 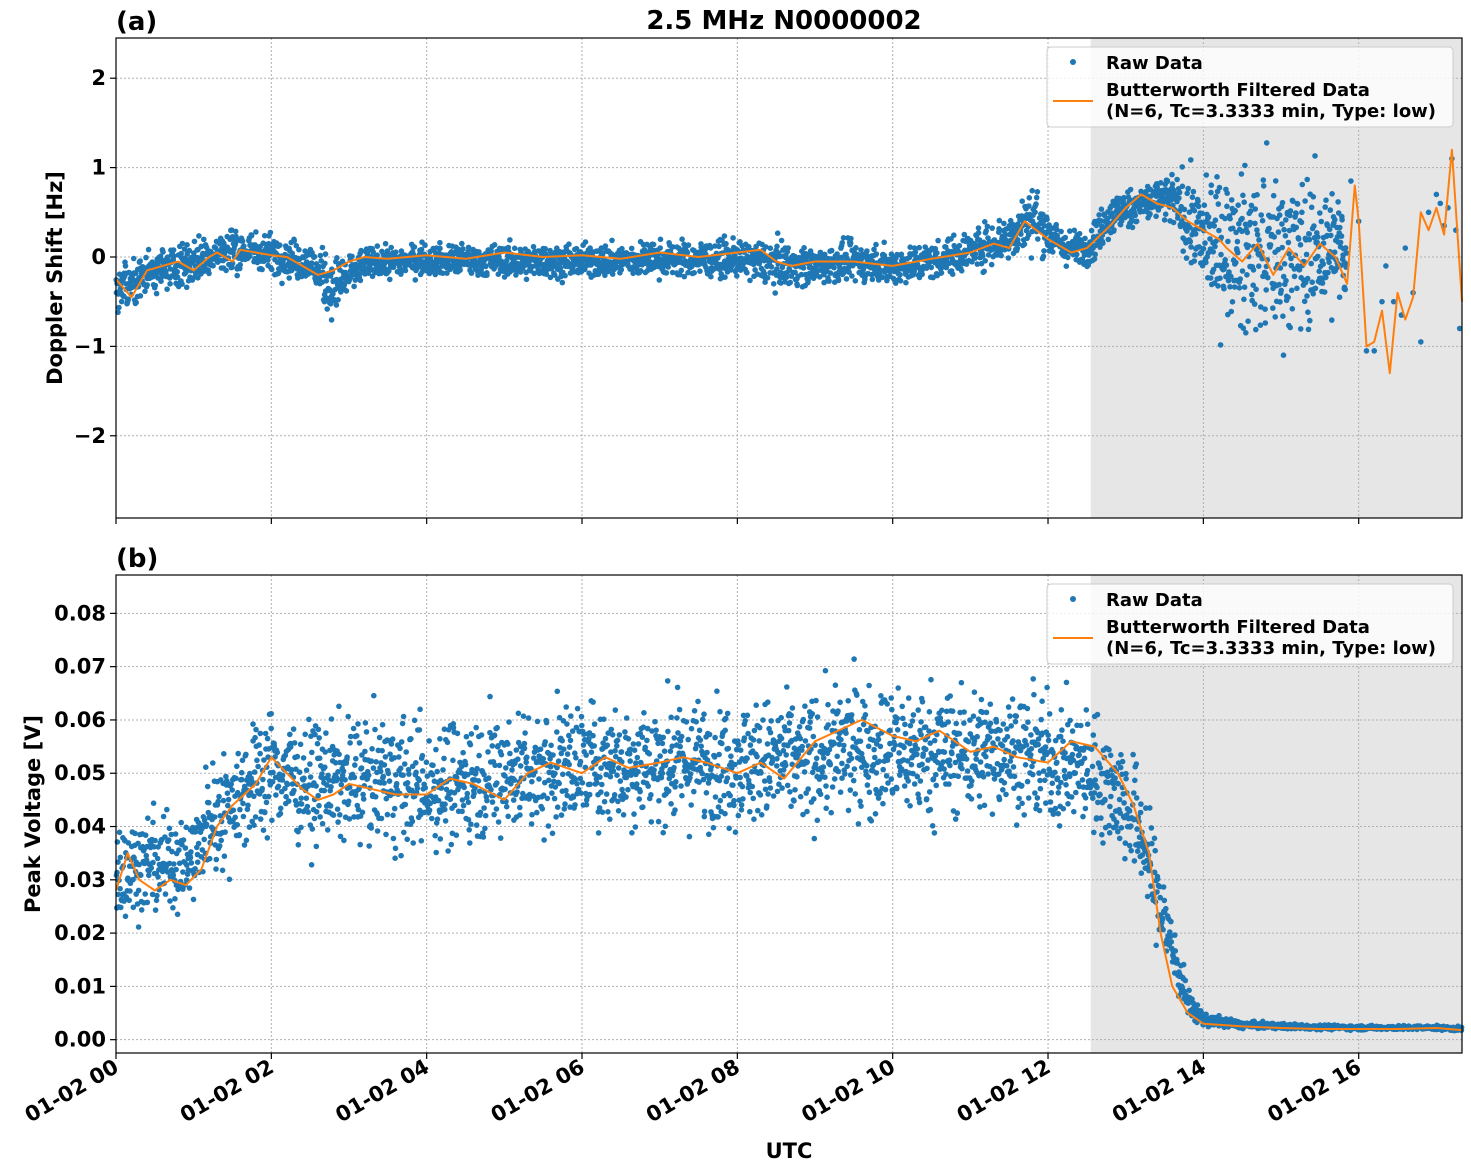 What do you see at coordinates (1073, 62) in the screenshot?
I see `legend-raw-marker` at bounding box center [1073, 62].